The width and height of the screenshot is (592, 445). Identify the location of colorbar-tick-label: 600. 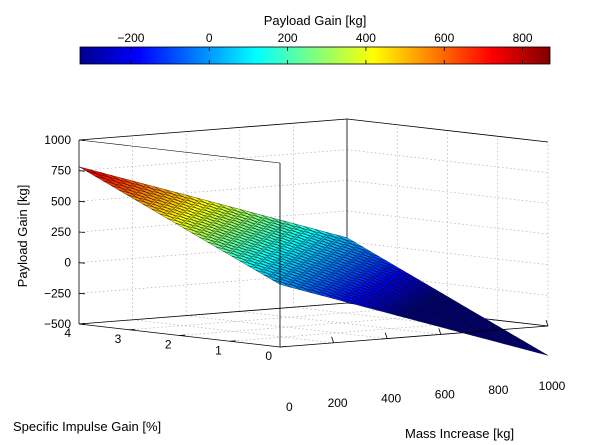
(444, 38).